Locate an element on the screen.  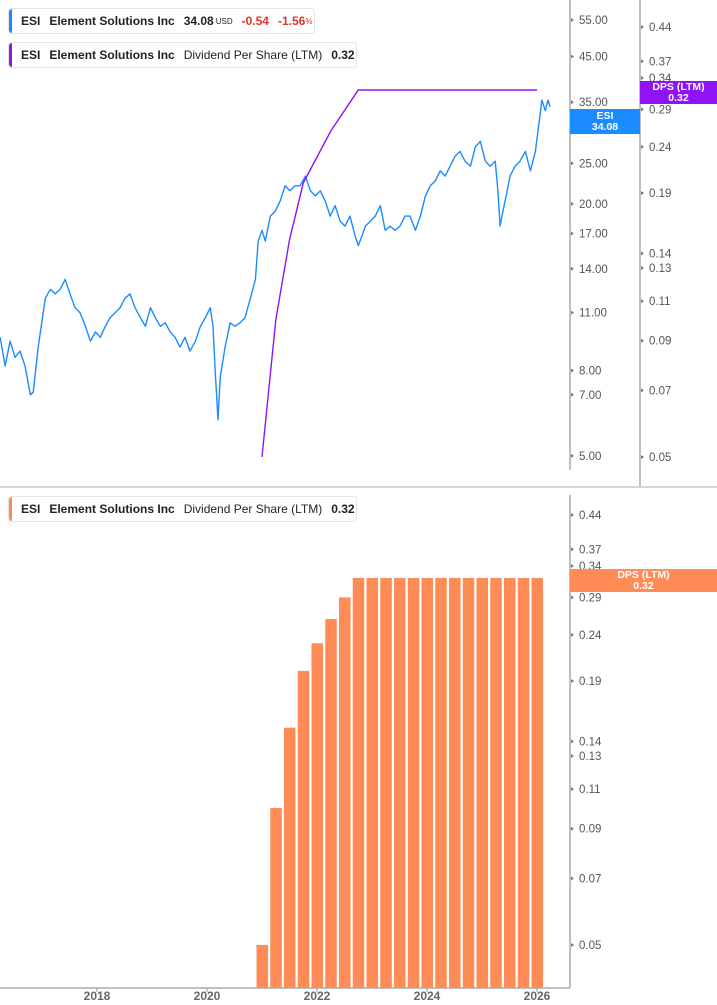
dps-top-tag: DPS (LTM) 0.32 is located at coordinates (678, 92).